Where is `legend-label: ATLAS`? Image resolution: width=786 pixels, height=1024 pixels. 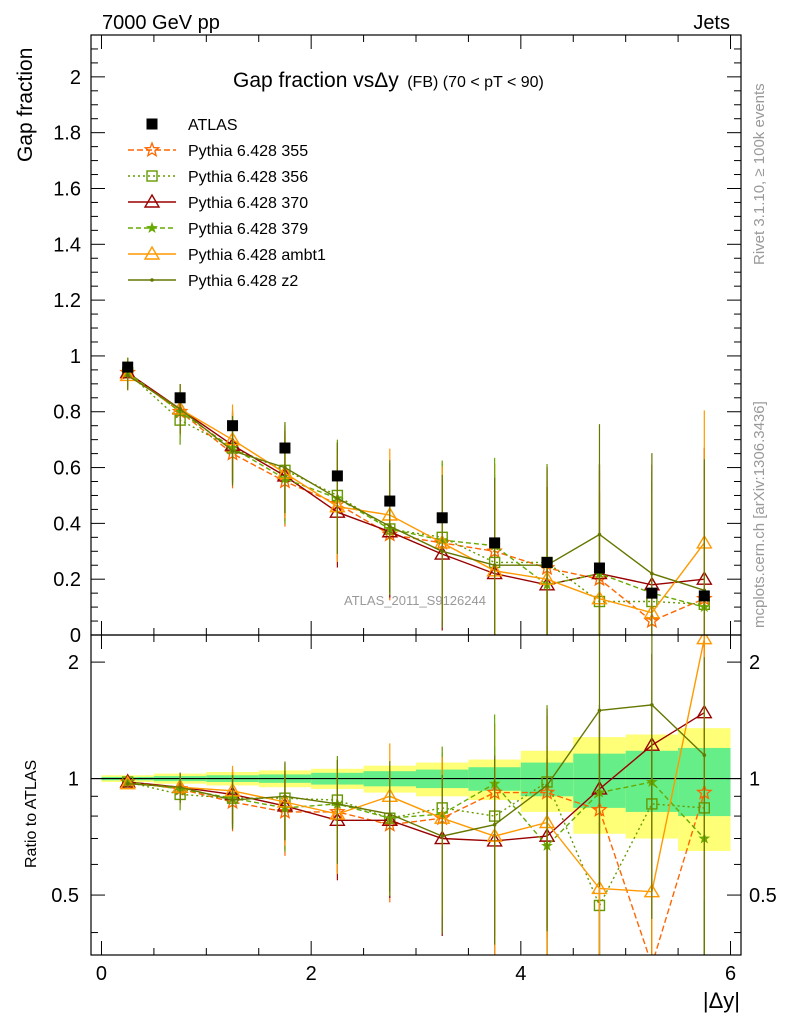 legend-label: ATLAS is located at coordinates (213, 125).